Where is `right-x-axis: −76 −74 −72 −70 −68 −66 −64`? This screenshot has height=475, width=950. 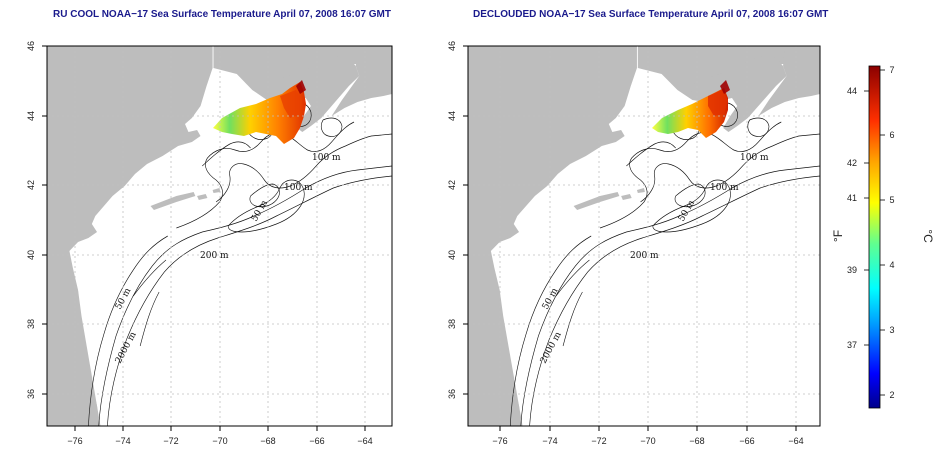 right-x-axis: −76 −74 −72 −70 −68 −66 −64 is located at coordinates (647, 441).